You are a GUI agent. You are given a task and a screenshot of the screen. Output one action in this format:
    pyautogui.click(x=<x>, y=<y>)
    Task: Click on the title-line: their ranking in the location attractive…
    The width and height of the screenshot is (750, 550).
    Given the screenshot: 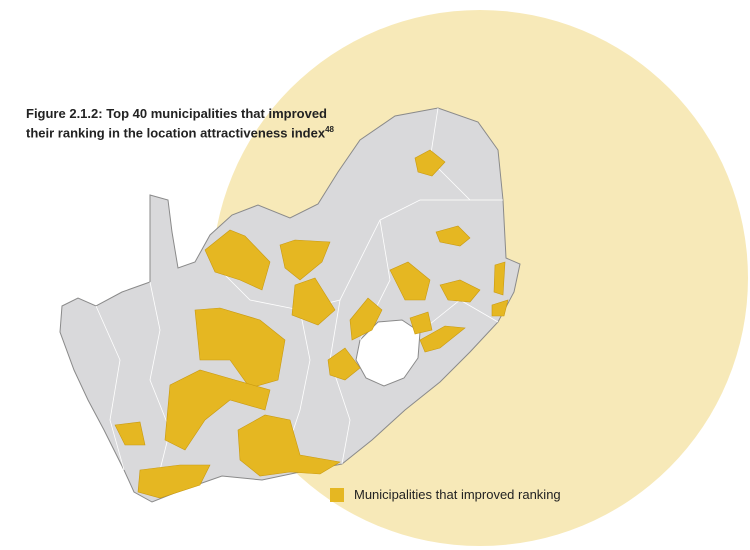 What is the action you would take?
    pyautogui.click(x=180, y=131)
    